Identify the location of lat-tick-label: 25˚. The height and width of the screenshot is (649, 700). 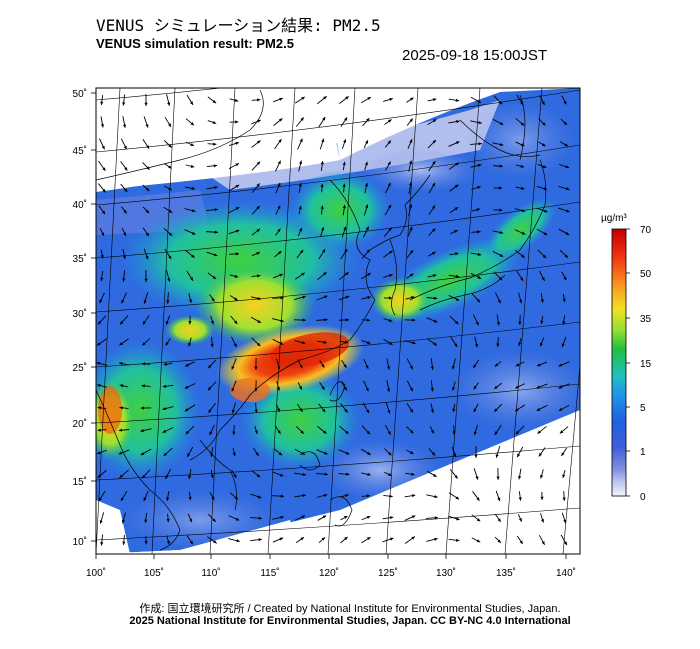
(80, 368).